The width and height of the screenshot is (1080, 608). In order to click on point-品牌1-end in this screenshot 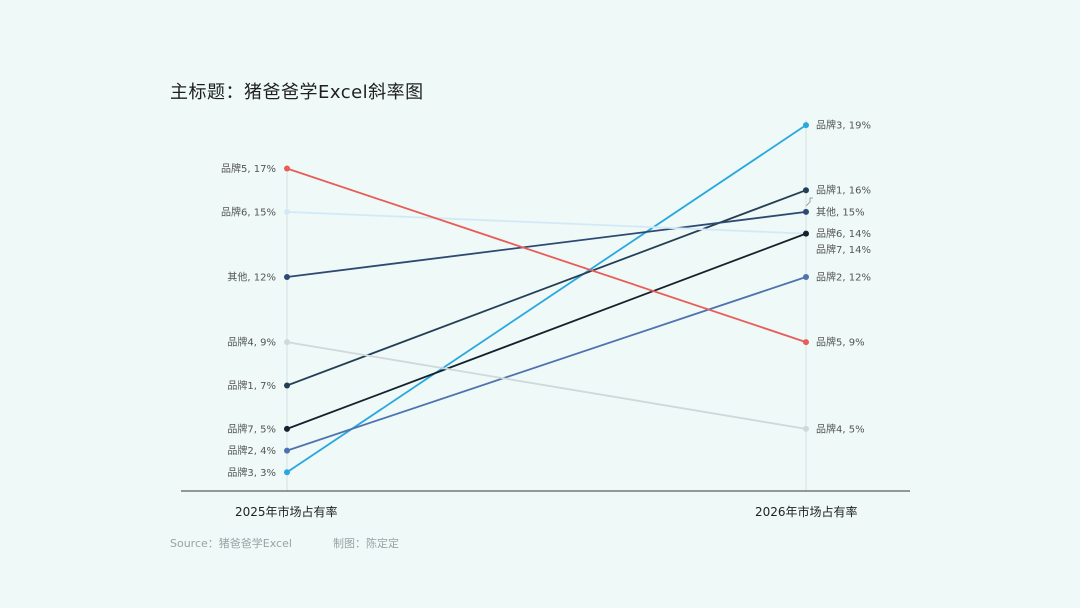, I will do `click(806, 190)`.